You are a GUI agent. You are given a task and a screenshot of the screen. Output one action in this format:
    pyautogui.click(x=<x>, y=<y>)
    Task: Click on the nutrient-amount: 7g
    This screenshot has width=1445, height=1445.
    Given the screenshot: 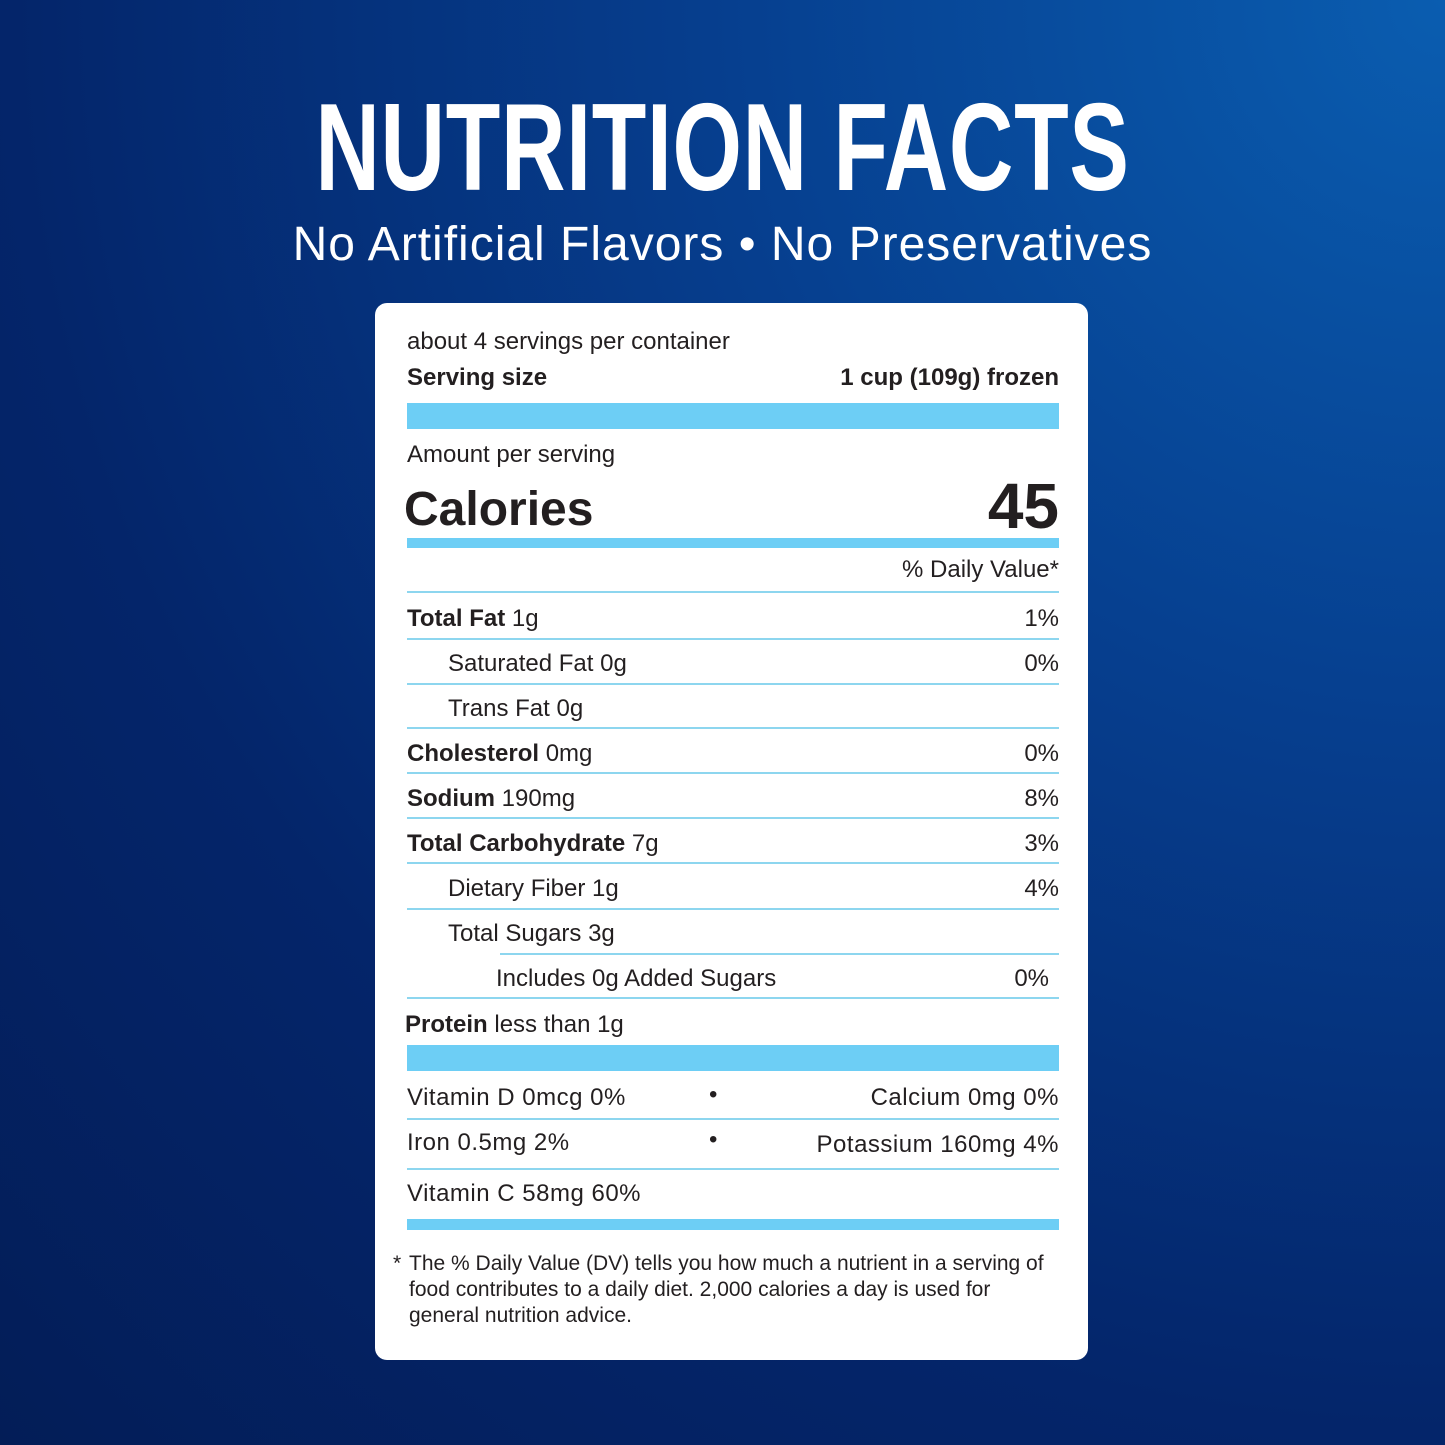 What is the action you would take?
    pyautogui.click(x=645, y=843)
    